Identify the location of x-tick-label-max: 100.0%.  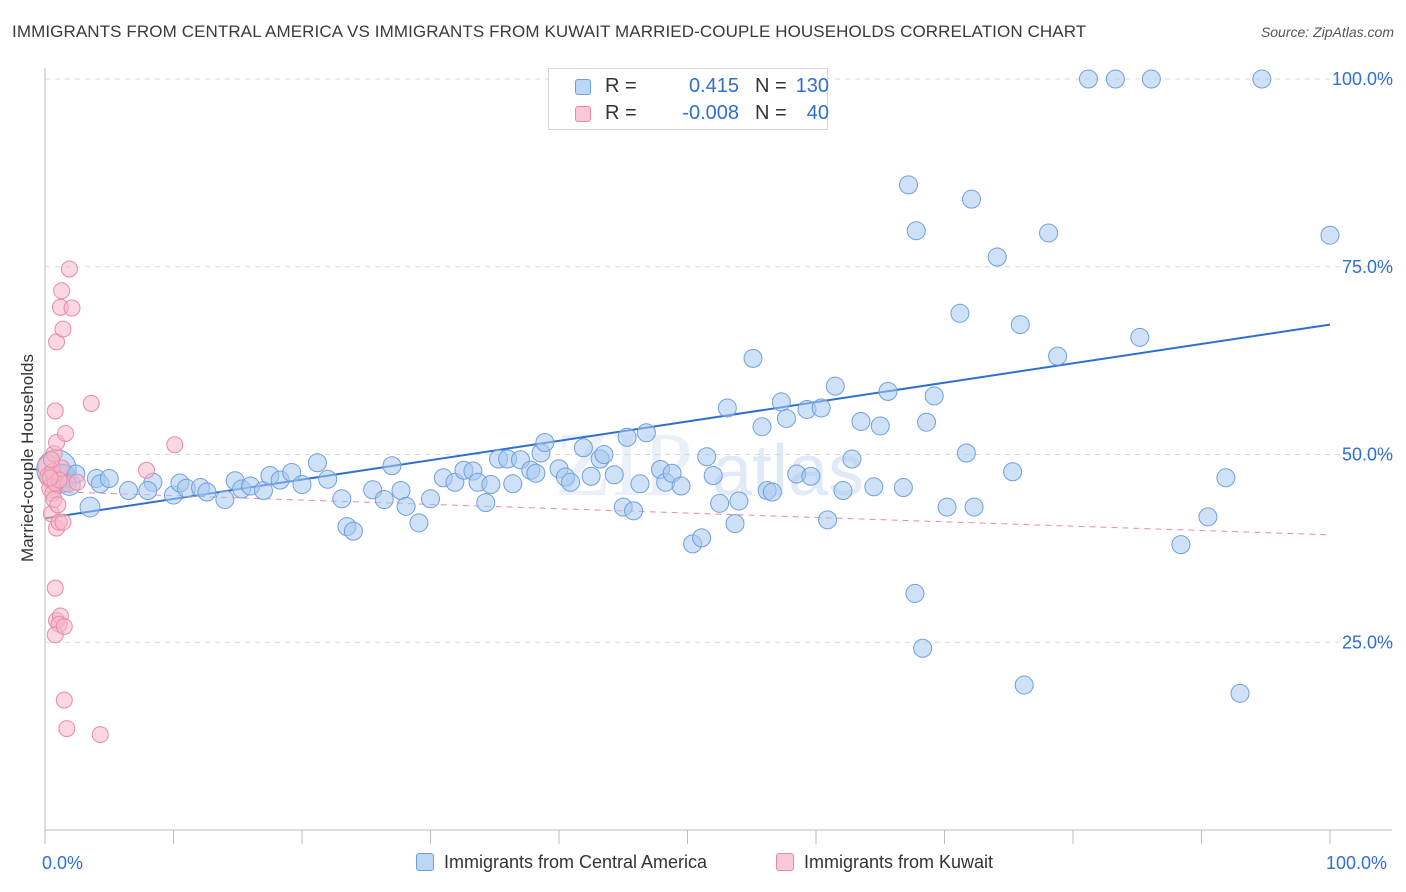
(1357, 863).